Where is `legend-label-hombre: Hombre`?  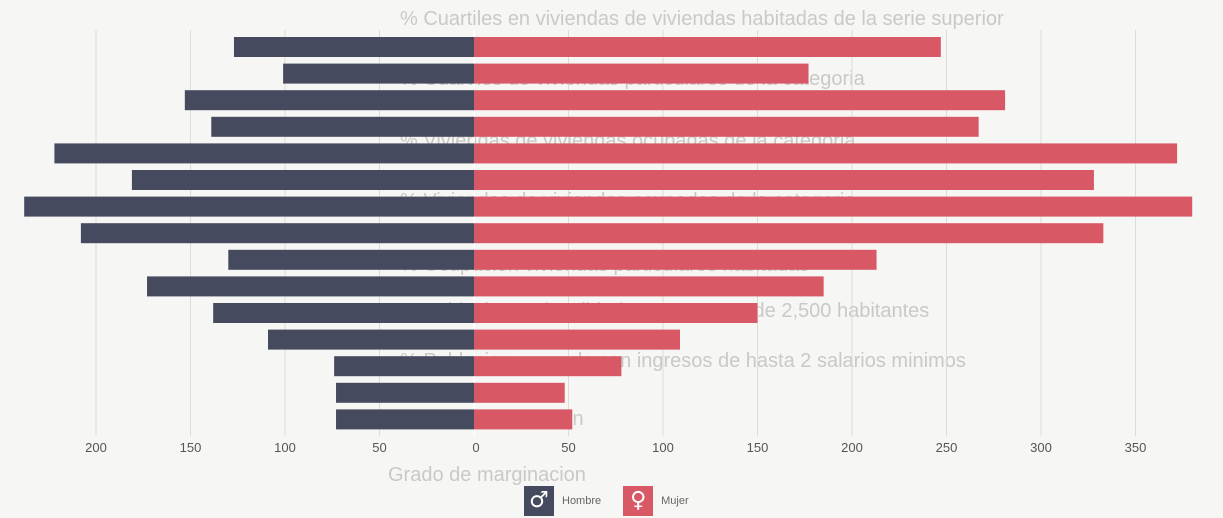
legend-label-hombre: Hombre is located at coordinates (582, 501).